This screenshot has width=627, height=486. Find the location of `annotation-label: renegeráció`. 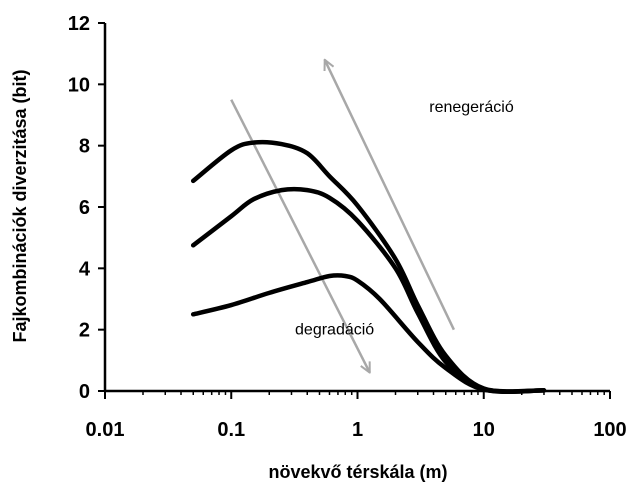

annotation-label: renegeráció is located at coordinates (471, 107).